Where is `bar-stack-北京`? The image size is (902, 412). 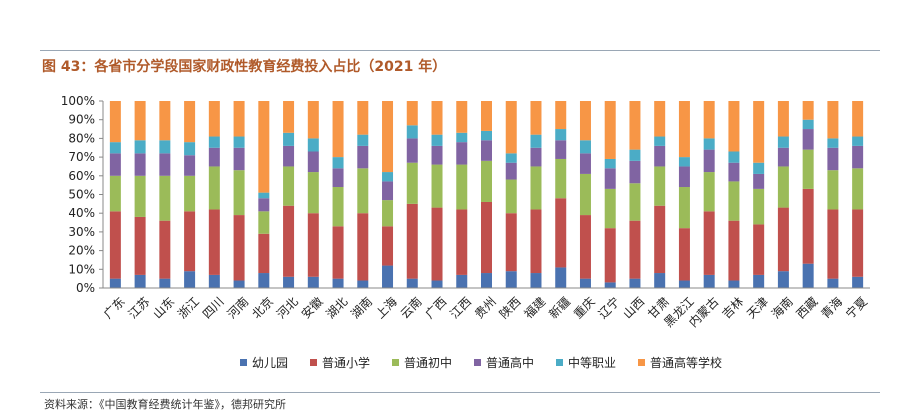
bar-stack-北京 is located at coordinates (264, 194).